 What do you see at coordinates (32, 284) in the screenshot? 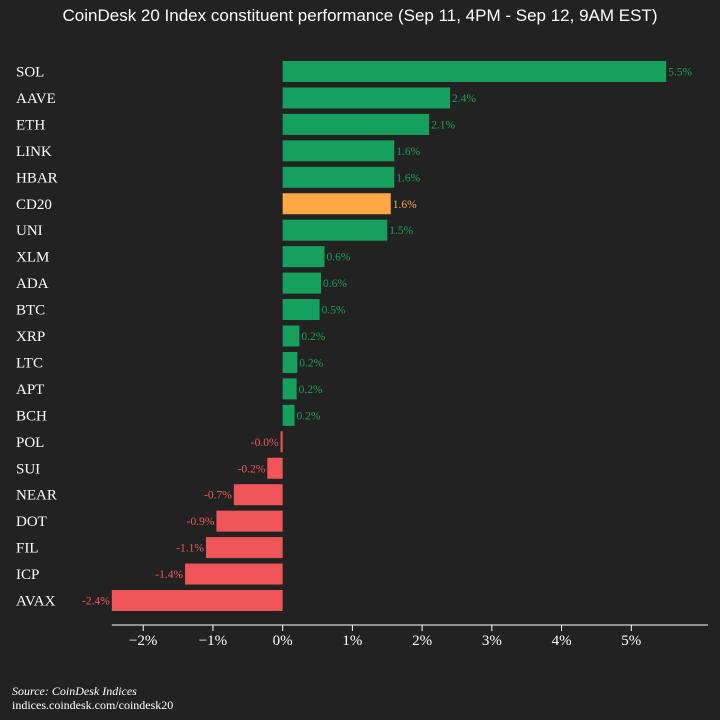
I see `category-label: ADA` at bounding box center [32, 284].